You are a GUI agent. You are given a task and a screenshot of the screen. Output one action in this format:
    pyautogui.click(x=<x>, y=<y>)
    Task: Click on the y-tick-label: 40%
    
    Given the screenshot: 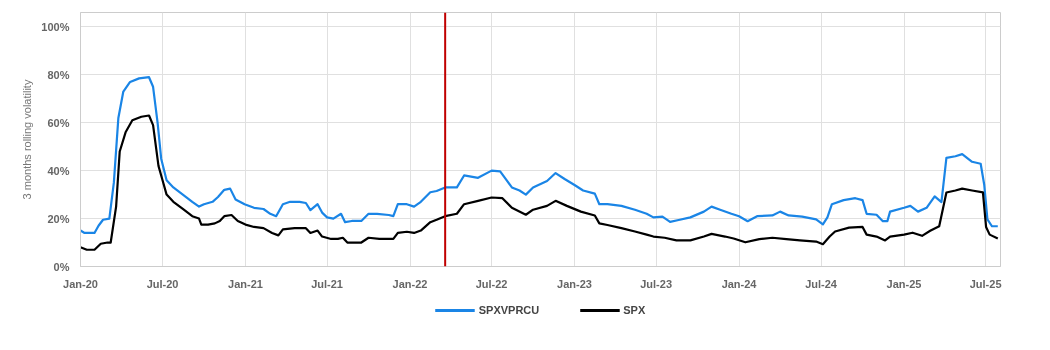 What is the action you would take?
    pyautogui.click(x=58, y=170)
    